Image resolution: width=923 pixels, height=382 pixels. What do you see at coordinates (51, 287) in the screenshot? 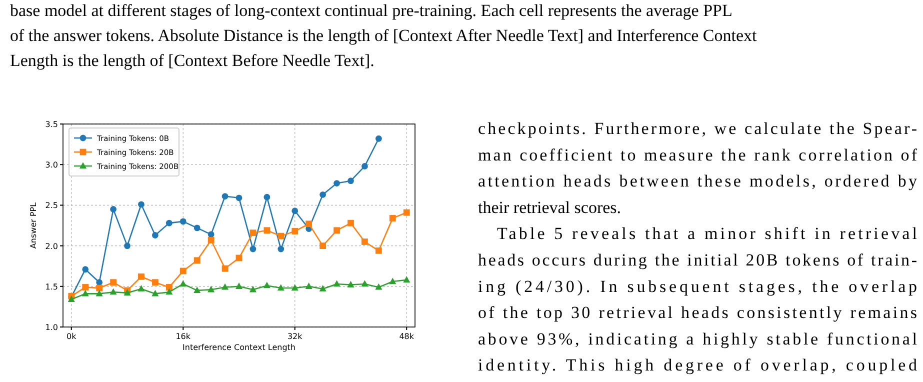
I see `y-tick-label: 1.5` at bounding box center [51, 287].